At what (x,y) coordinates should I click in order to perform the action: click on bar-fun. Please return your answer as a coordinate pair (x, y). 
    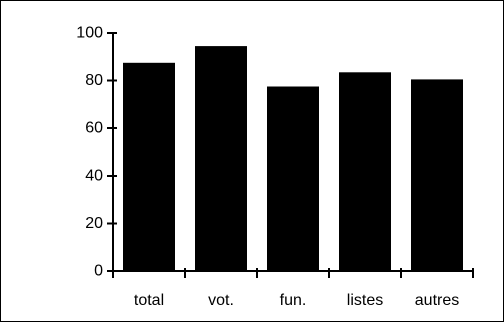
    Looking at the image, I should click on (293, 178).